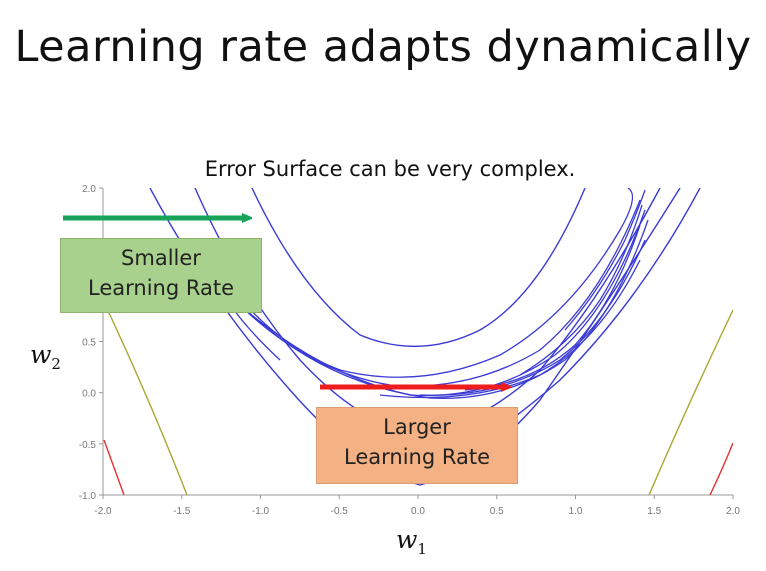  I want to click on smaller-line-2: Learning Rate, so click(161, 288).